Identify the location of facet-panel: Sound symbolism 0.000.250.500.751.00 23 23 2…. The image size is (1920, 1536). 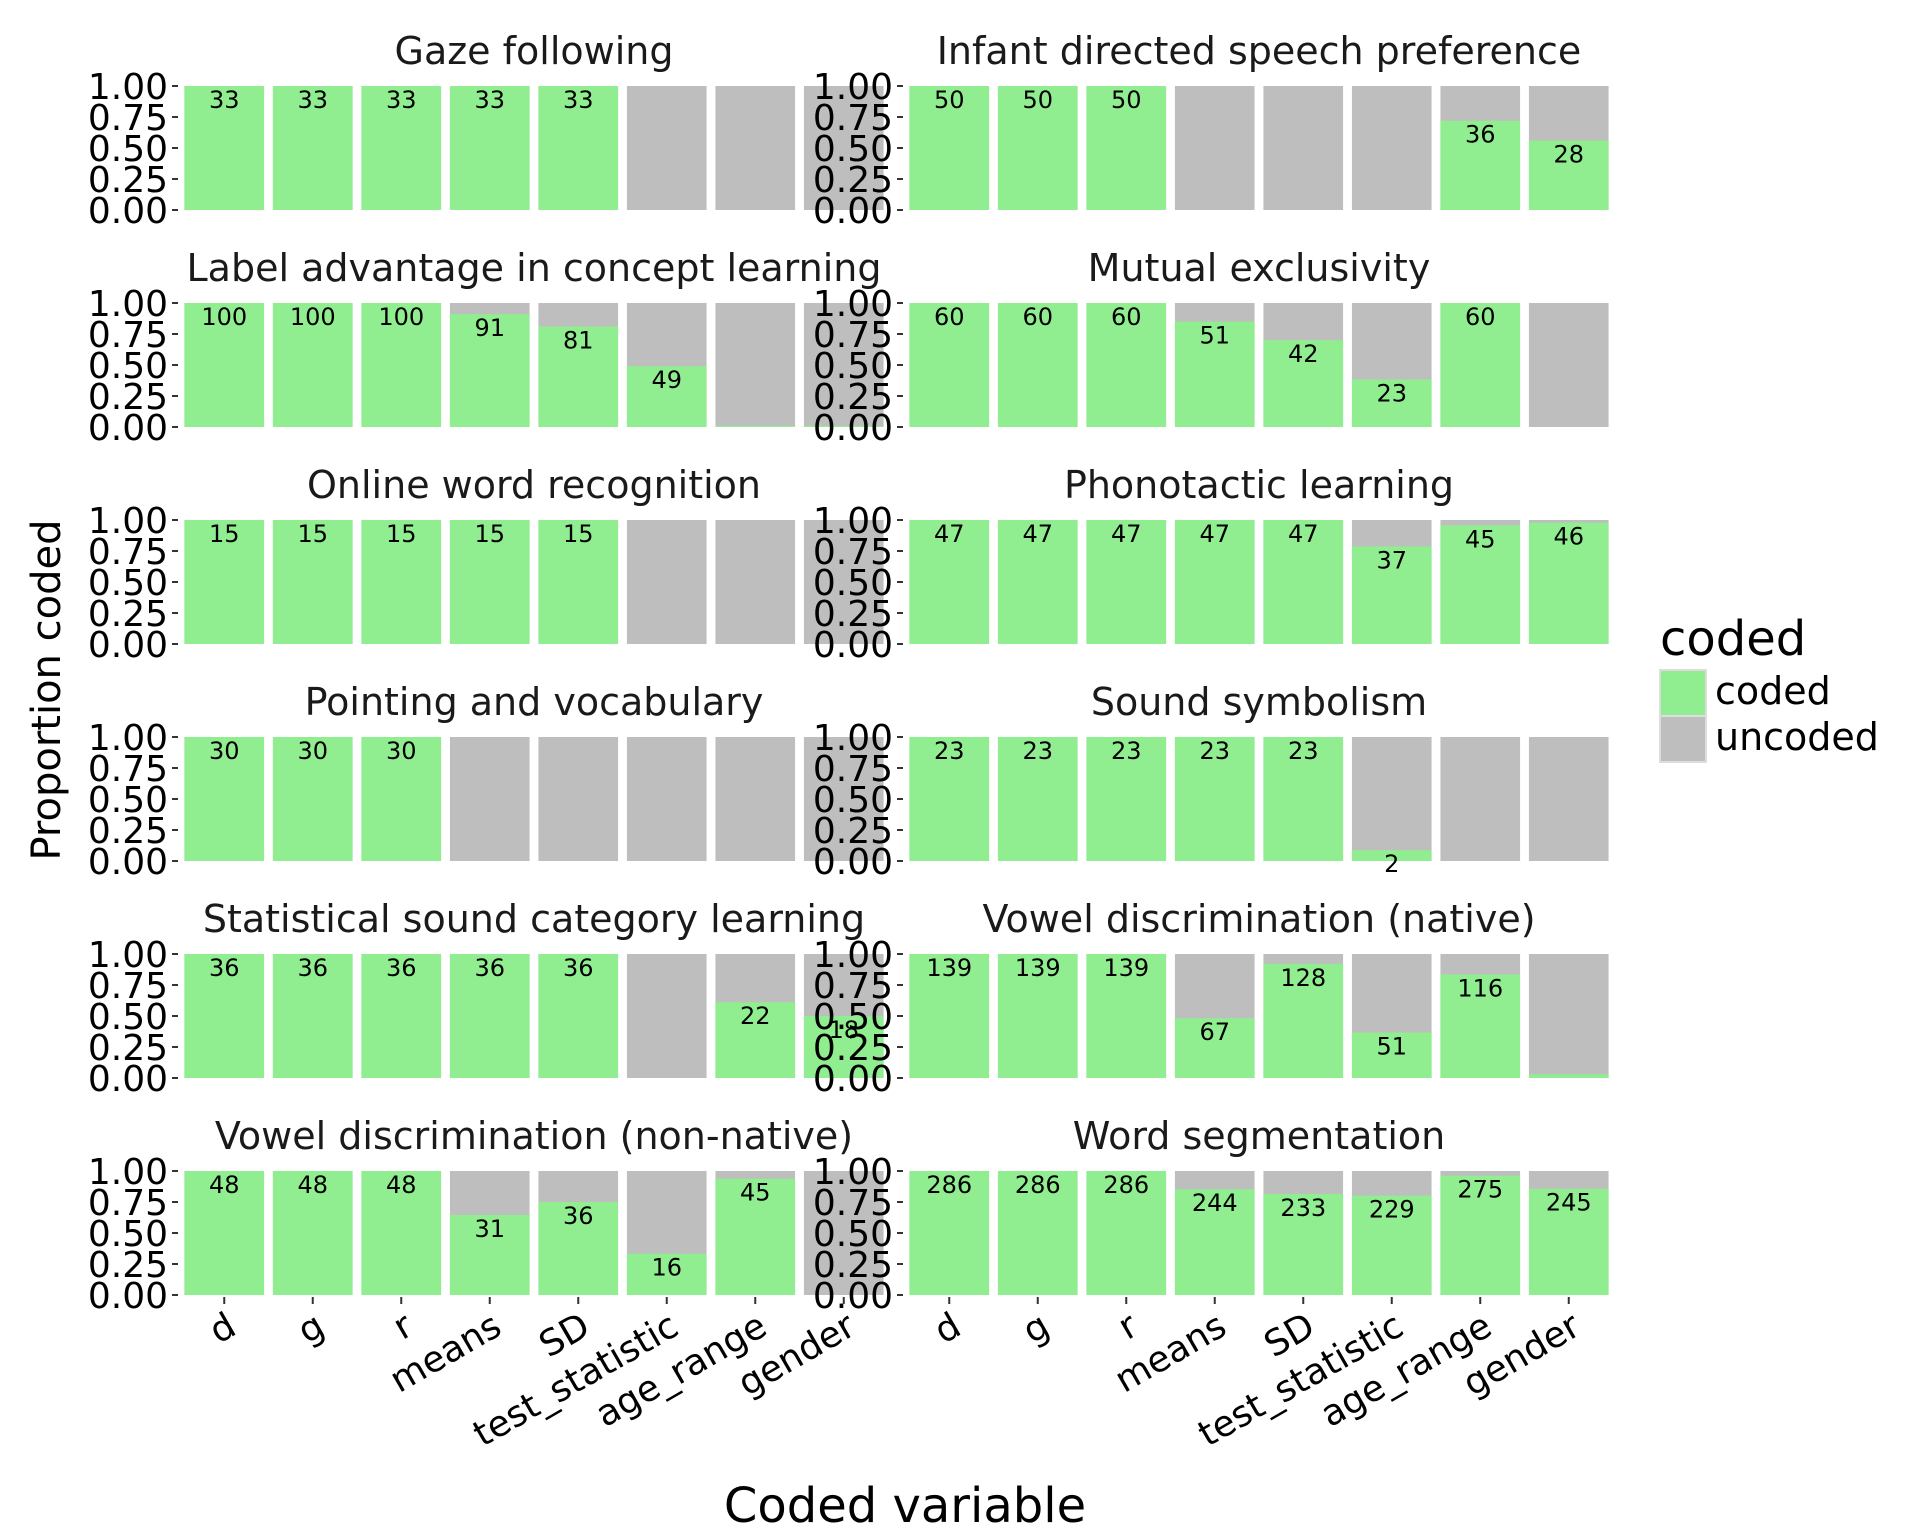
(1211, 781).